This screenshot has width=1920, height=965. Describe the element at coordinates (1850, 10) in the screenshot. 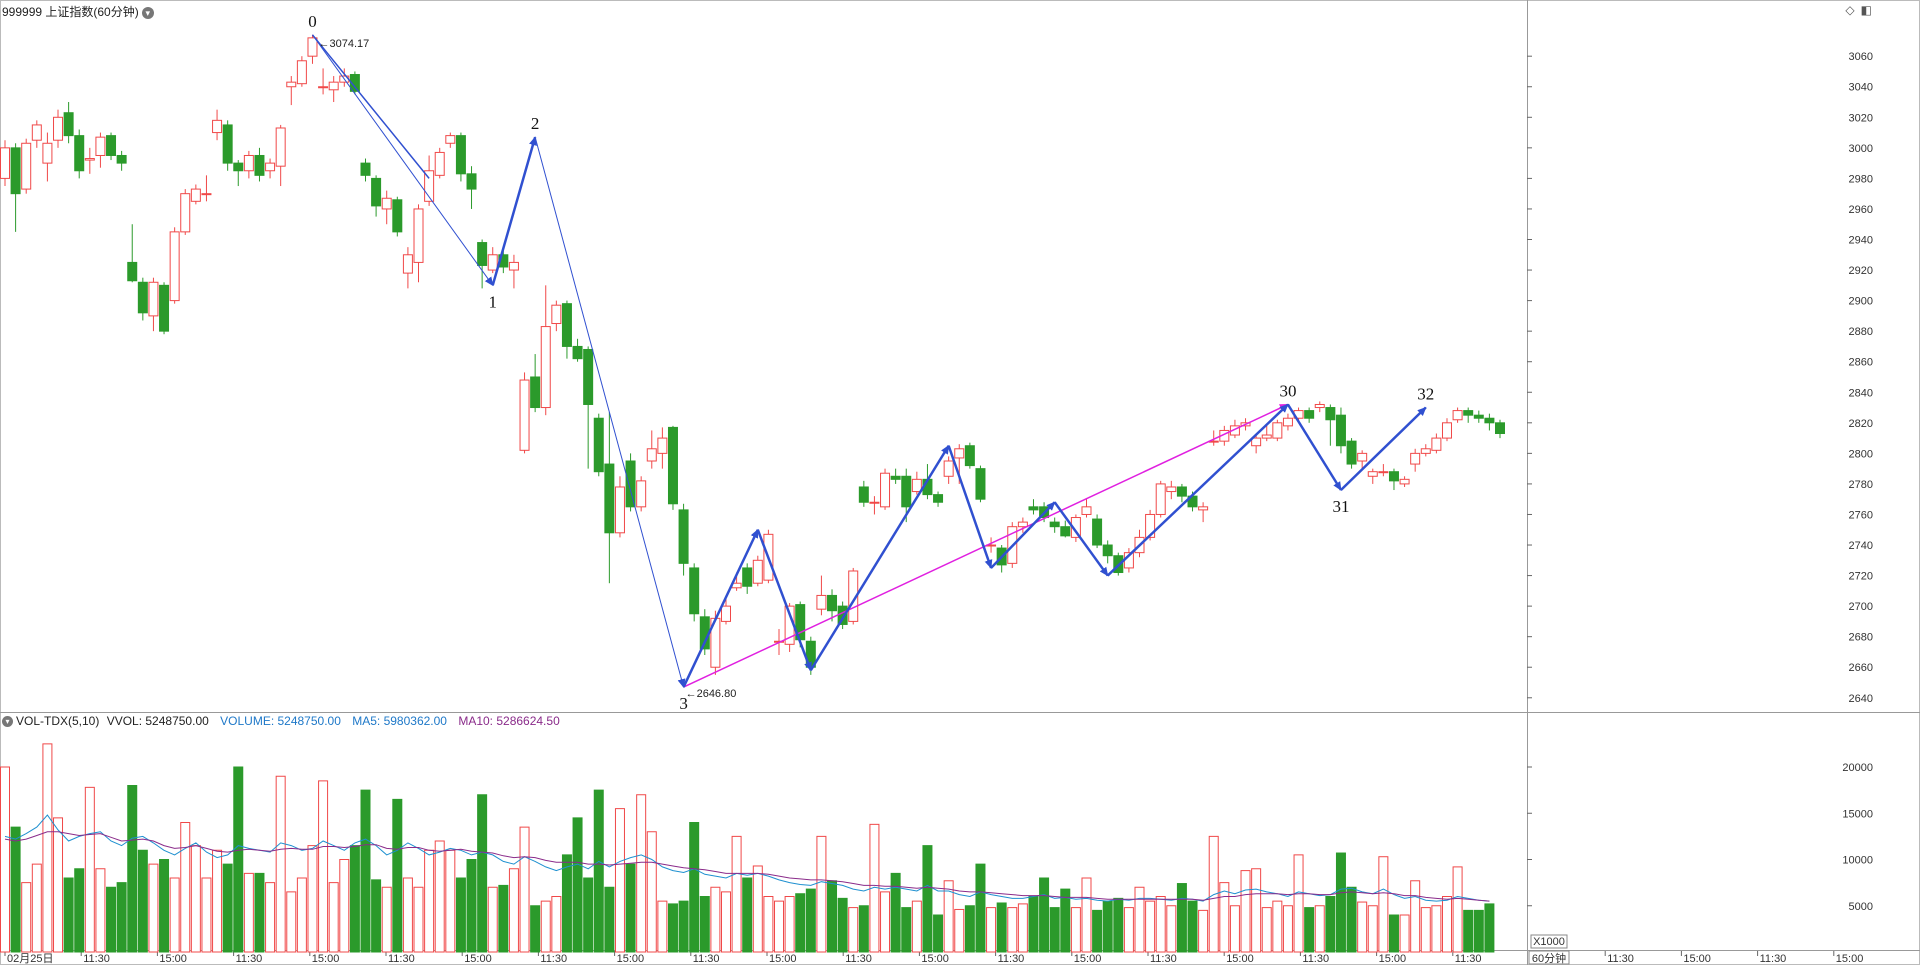

I see `diamond-icon: ◇` at that location.